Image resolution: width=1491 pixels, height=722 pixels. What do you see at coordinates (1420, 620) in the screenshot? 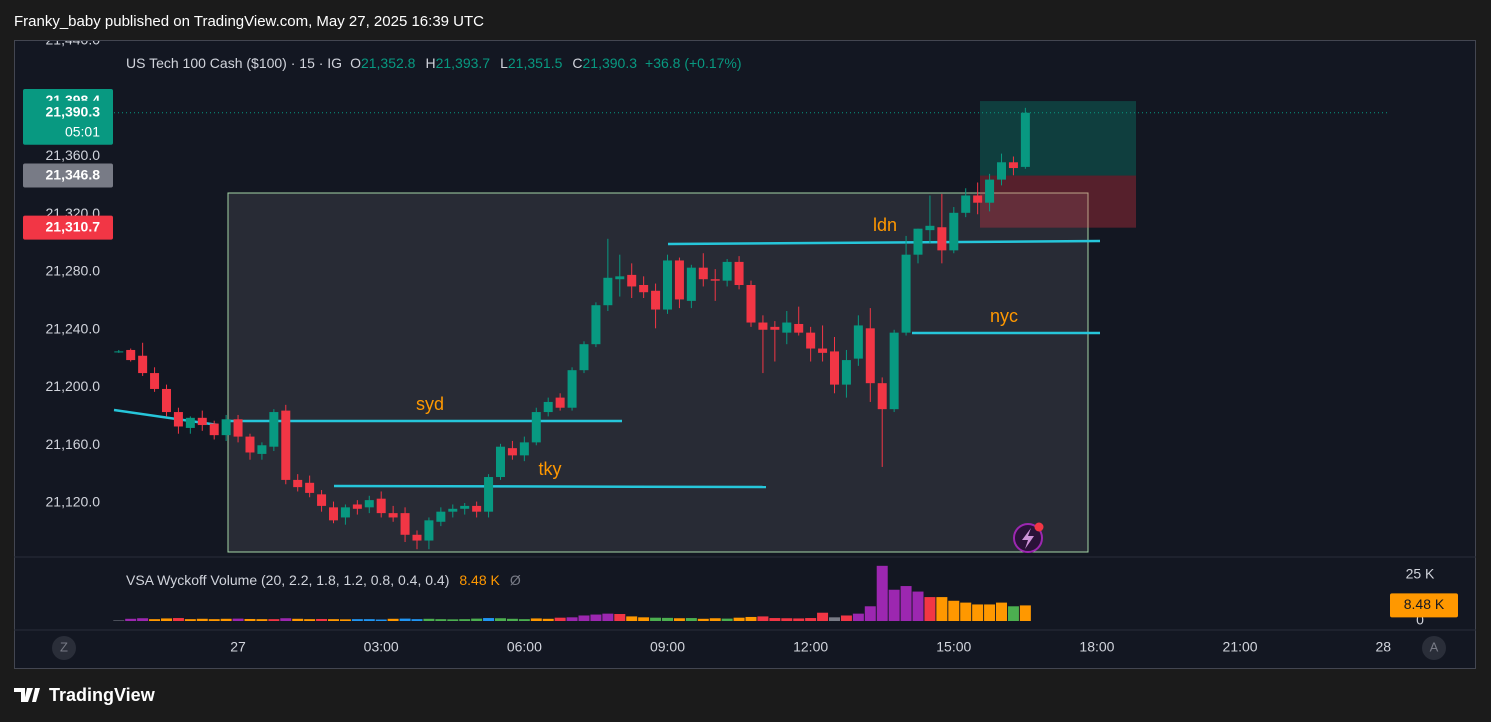
I see `volume-tick-label: 0` at bounding box center [1420, 620].